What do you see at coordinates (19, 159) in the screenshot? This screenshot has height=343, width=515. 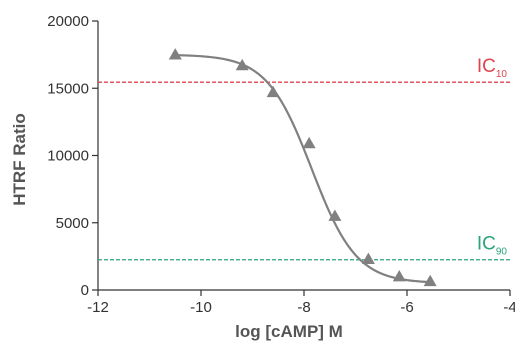 I see `y-axis-title: HTRF Ratio` at bounding box center [19, 159].